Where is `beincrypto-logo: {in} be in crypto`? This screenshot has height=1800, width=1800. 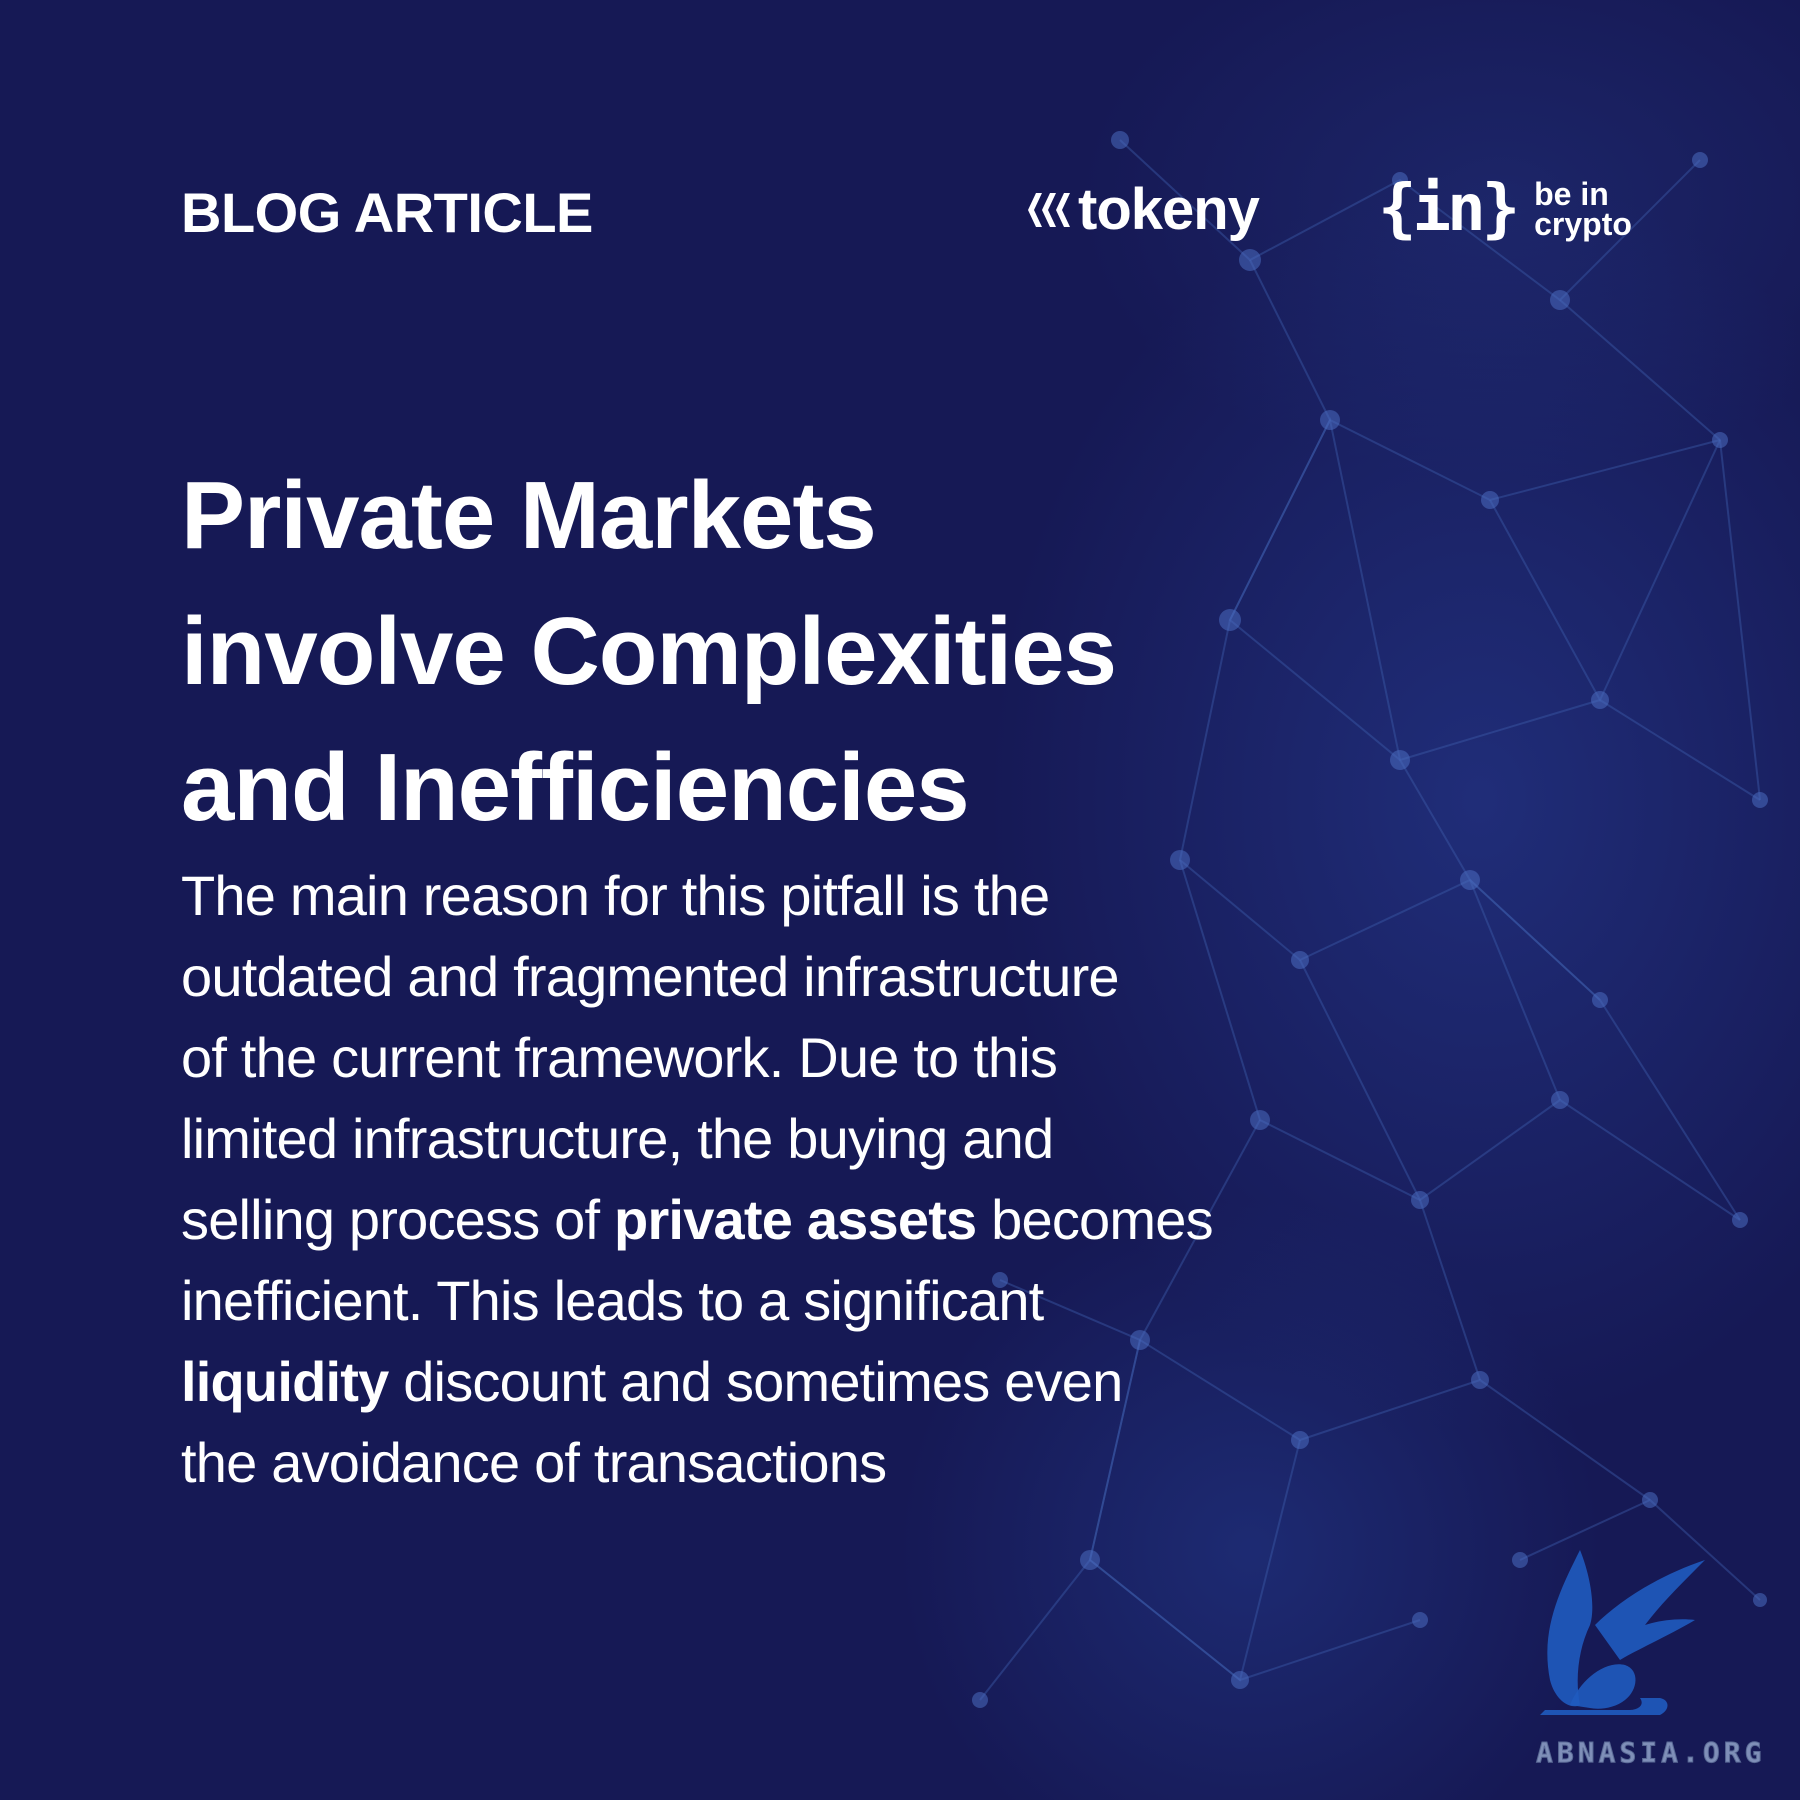 beincrypto-logo: {in} be in crypto is located at coordinates (1505, 209).